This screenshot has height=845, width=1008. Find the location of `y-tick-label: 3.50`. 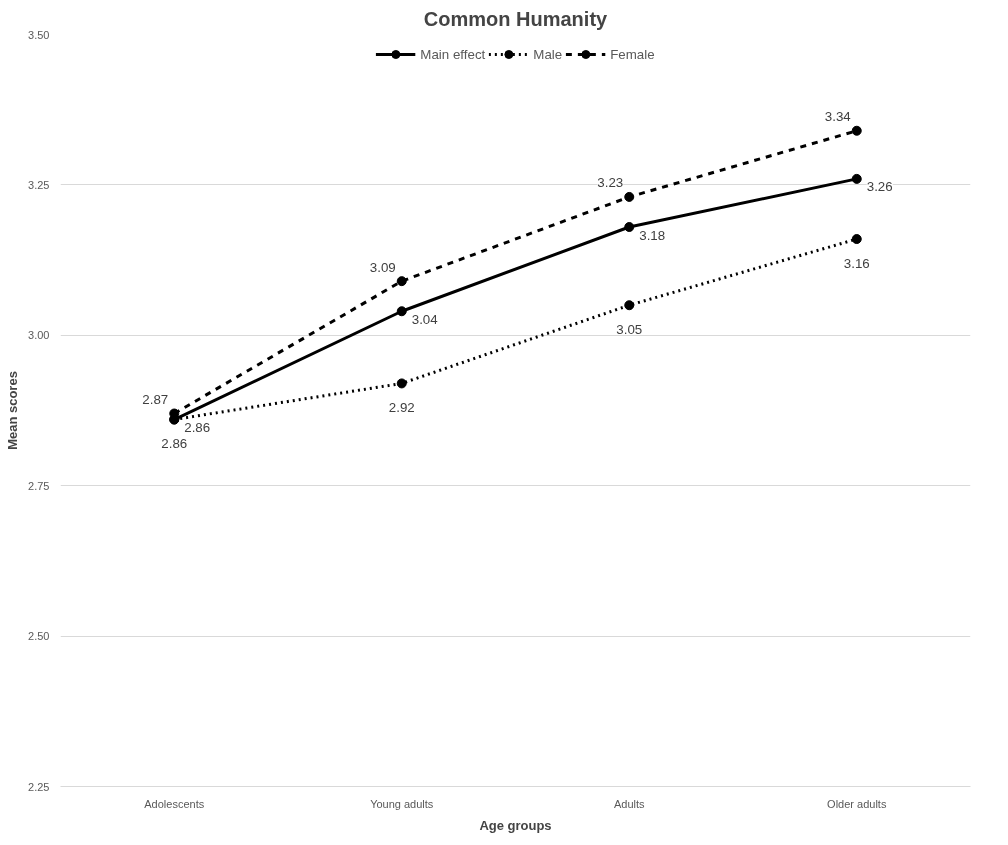

y-tick-label: 3.50 is located at coordinates (39, 34).